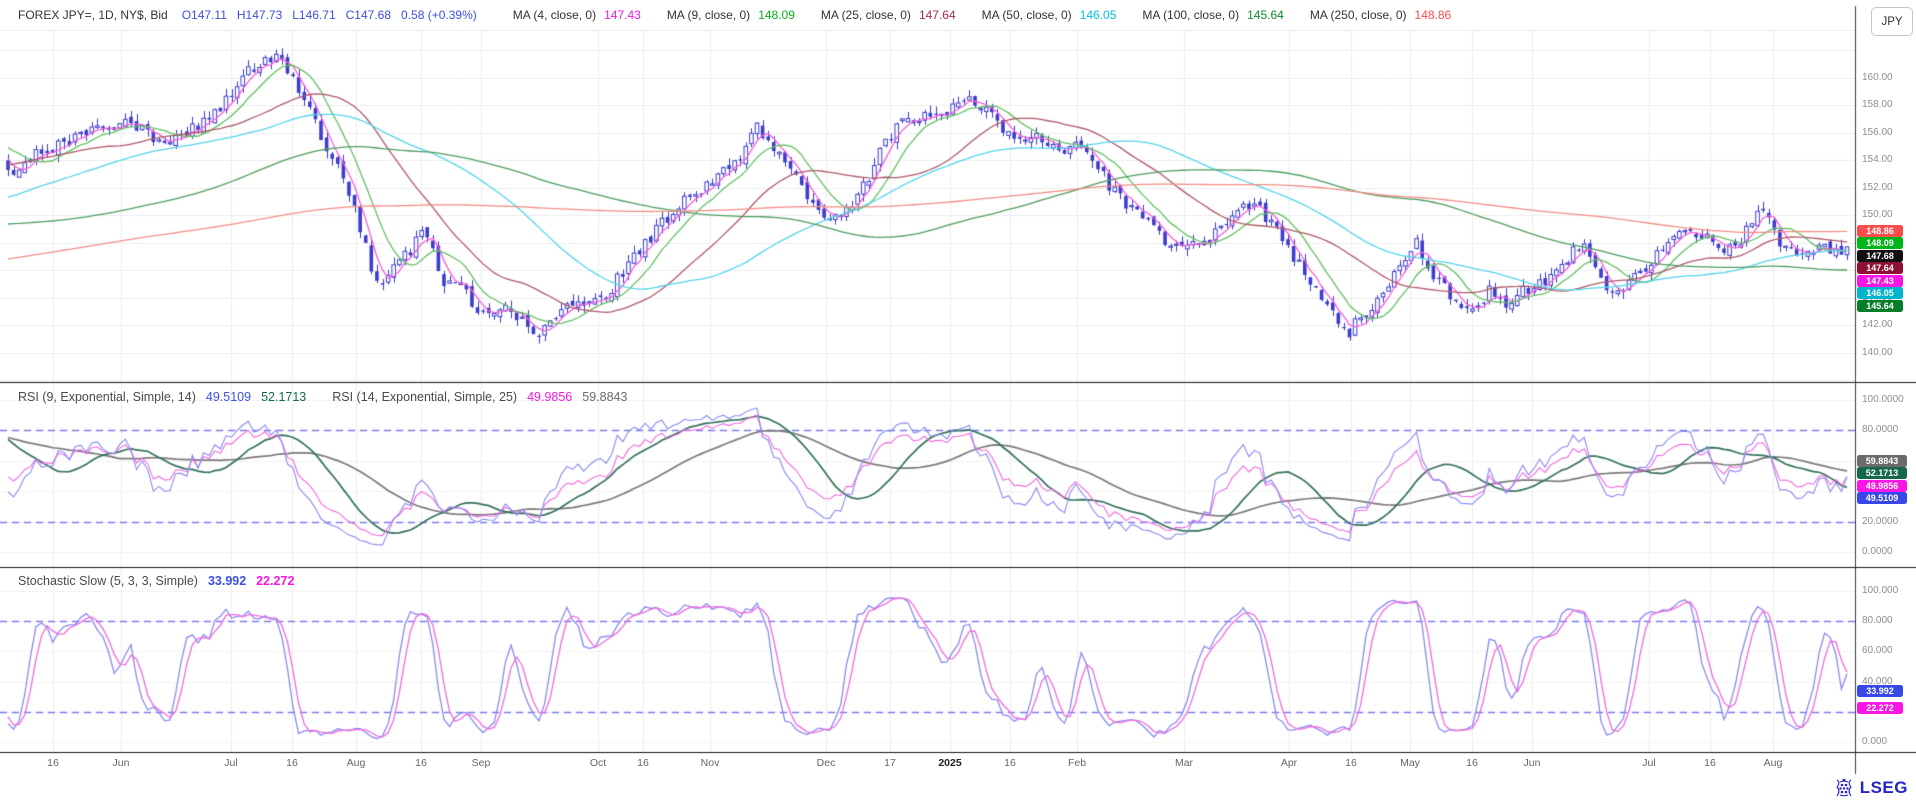 Image resolution: width=1916 pixels, height=803 pixels. What do you see at coordinates (1877, 324) in the screenshot?
I see `price-axis-label: 142.00` at bounding box center [1877, 324].